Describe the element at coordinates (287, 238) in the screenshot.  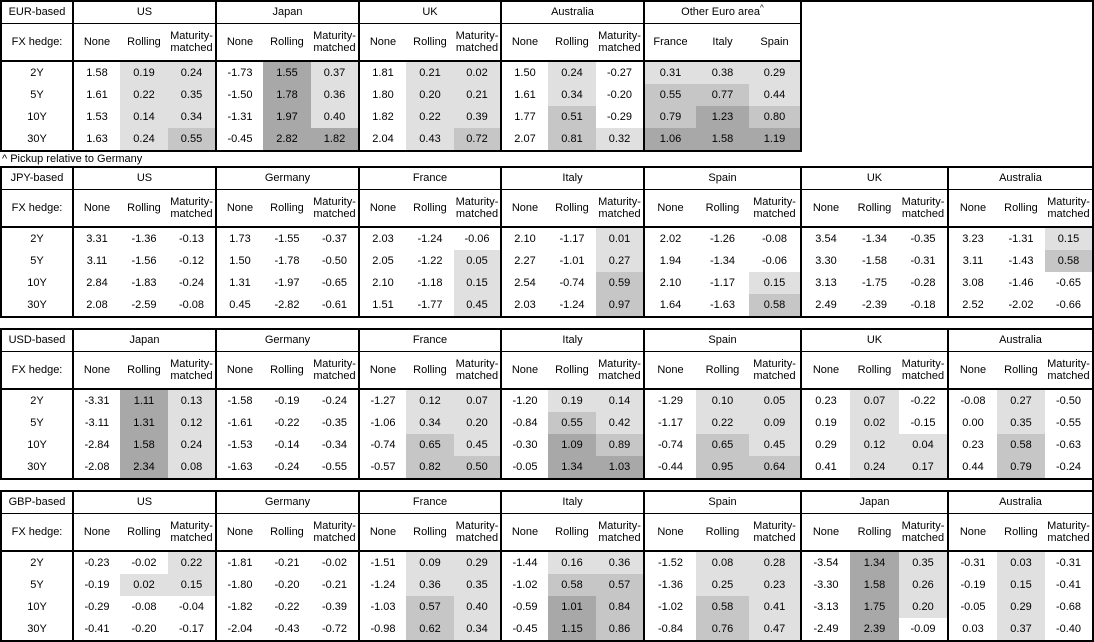
I see `value-cell: -1.55` at that location.